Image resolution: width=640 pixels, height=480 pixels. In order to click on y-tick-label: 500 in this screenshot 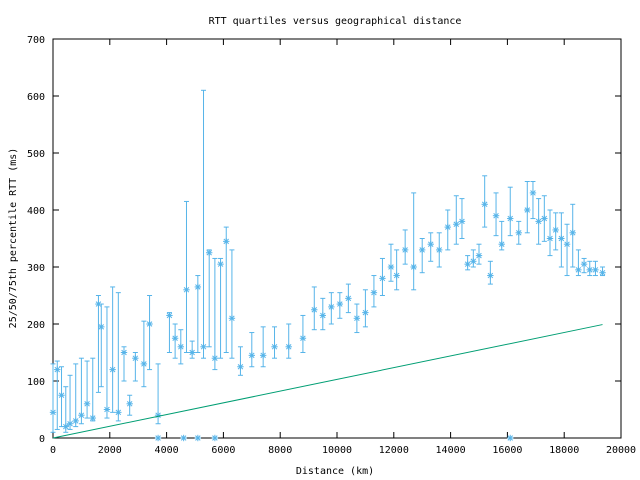, I will do `click(36, 154)`.